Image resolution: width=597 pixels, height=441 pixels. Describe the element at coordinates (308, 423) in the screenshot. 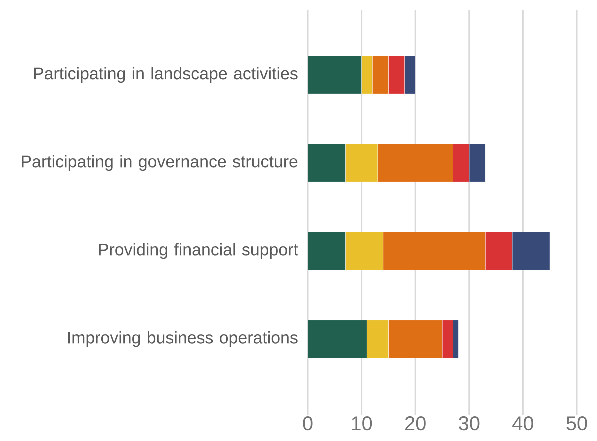

I see `x-tick-label: 0` at that location.